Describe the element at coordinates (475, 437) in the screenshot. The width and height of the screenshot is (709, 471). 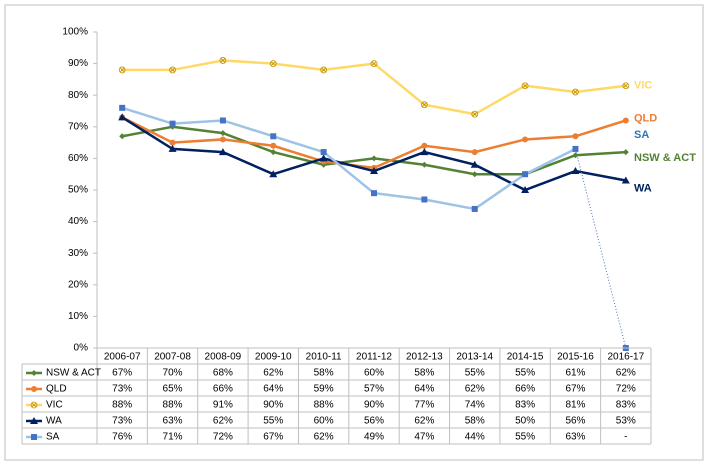
I see `table-value: 44%` at that location.